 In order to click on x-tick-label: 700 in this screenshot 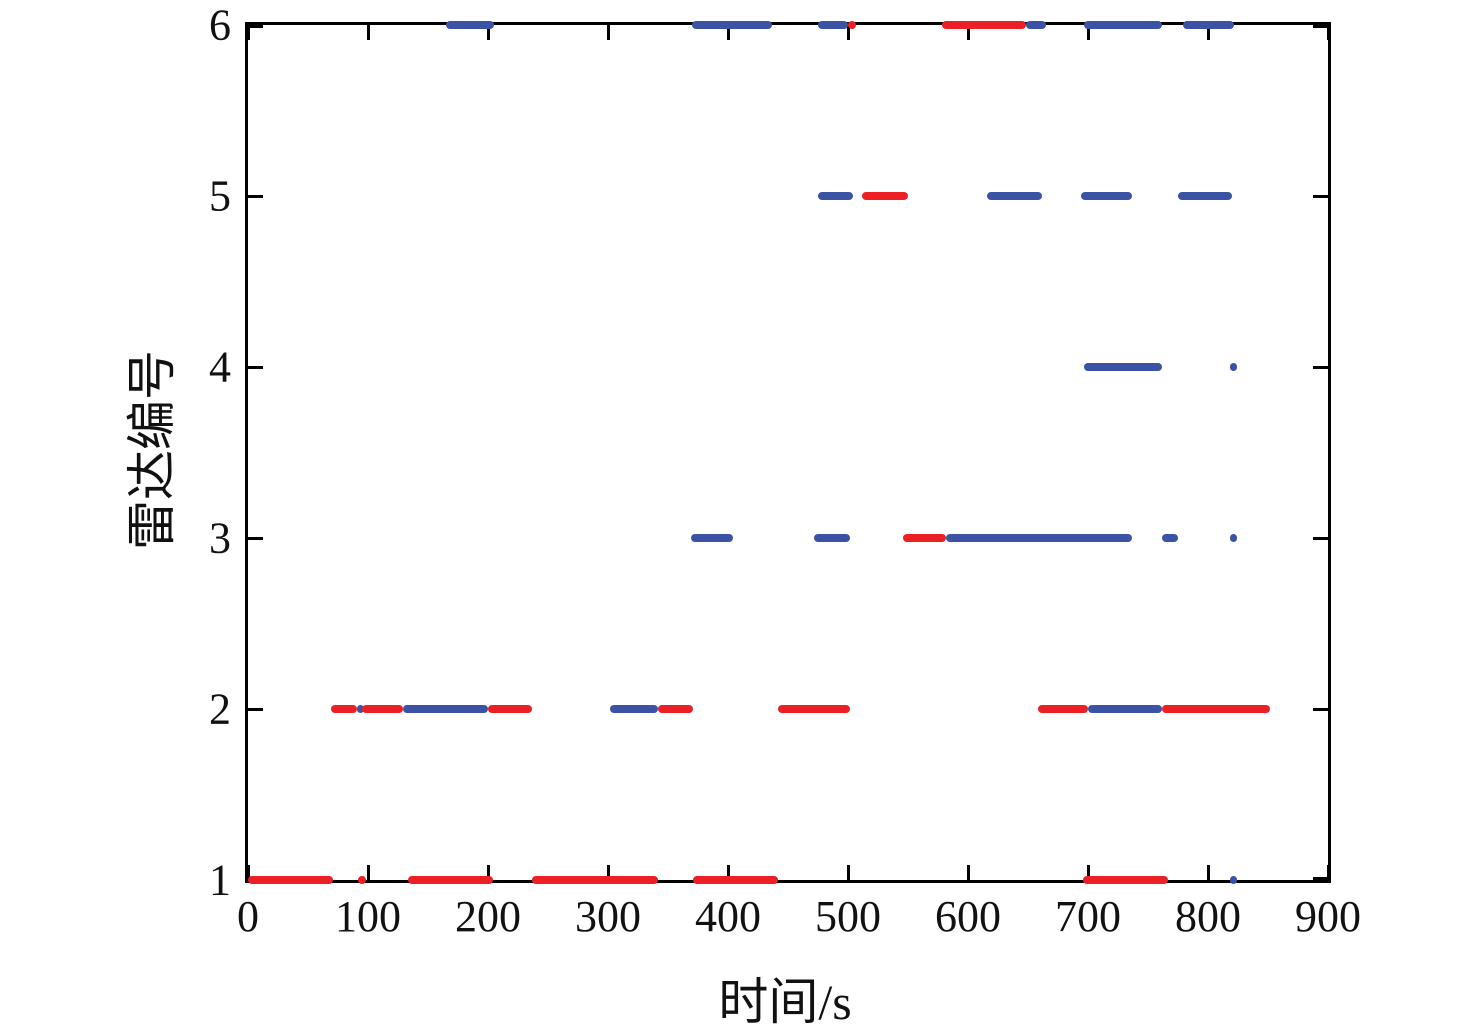, I will do `click(1088, 916)`.